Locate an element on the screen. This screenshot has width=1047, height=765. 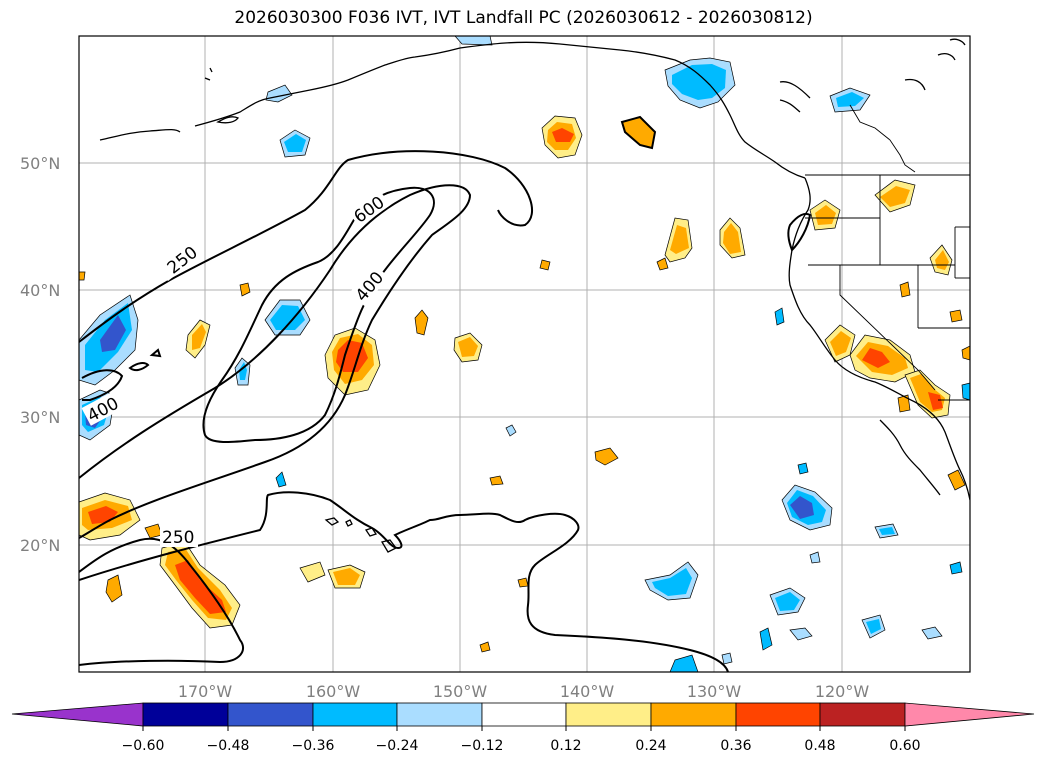
colorbar-tick-024: 0.24 is located at coordinates (650, 746).